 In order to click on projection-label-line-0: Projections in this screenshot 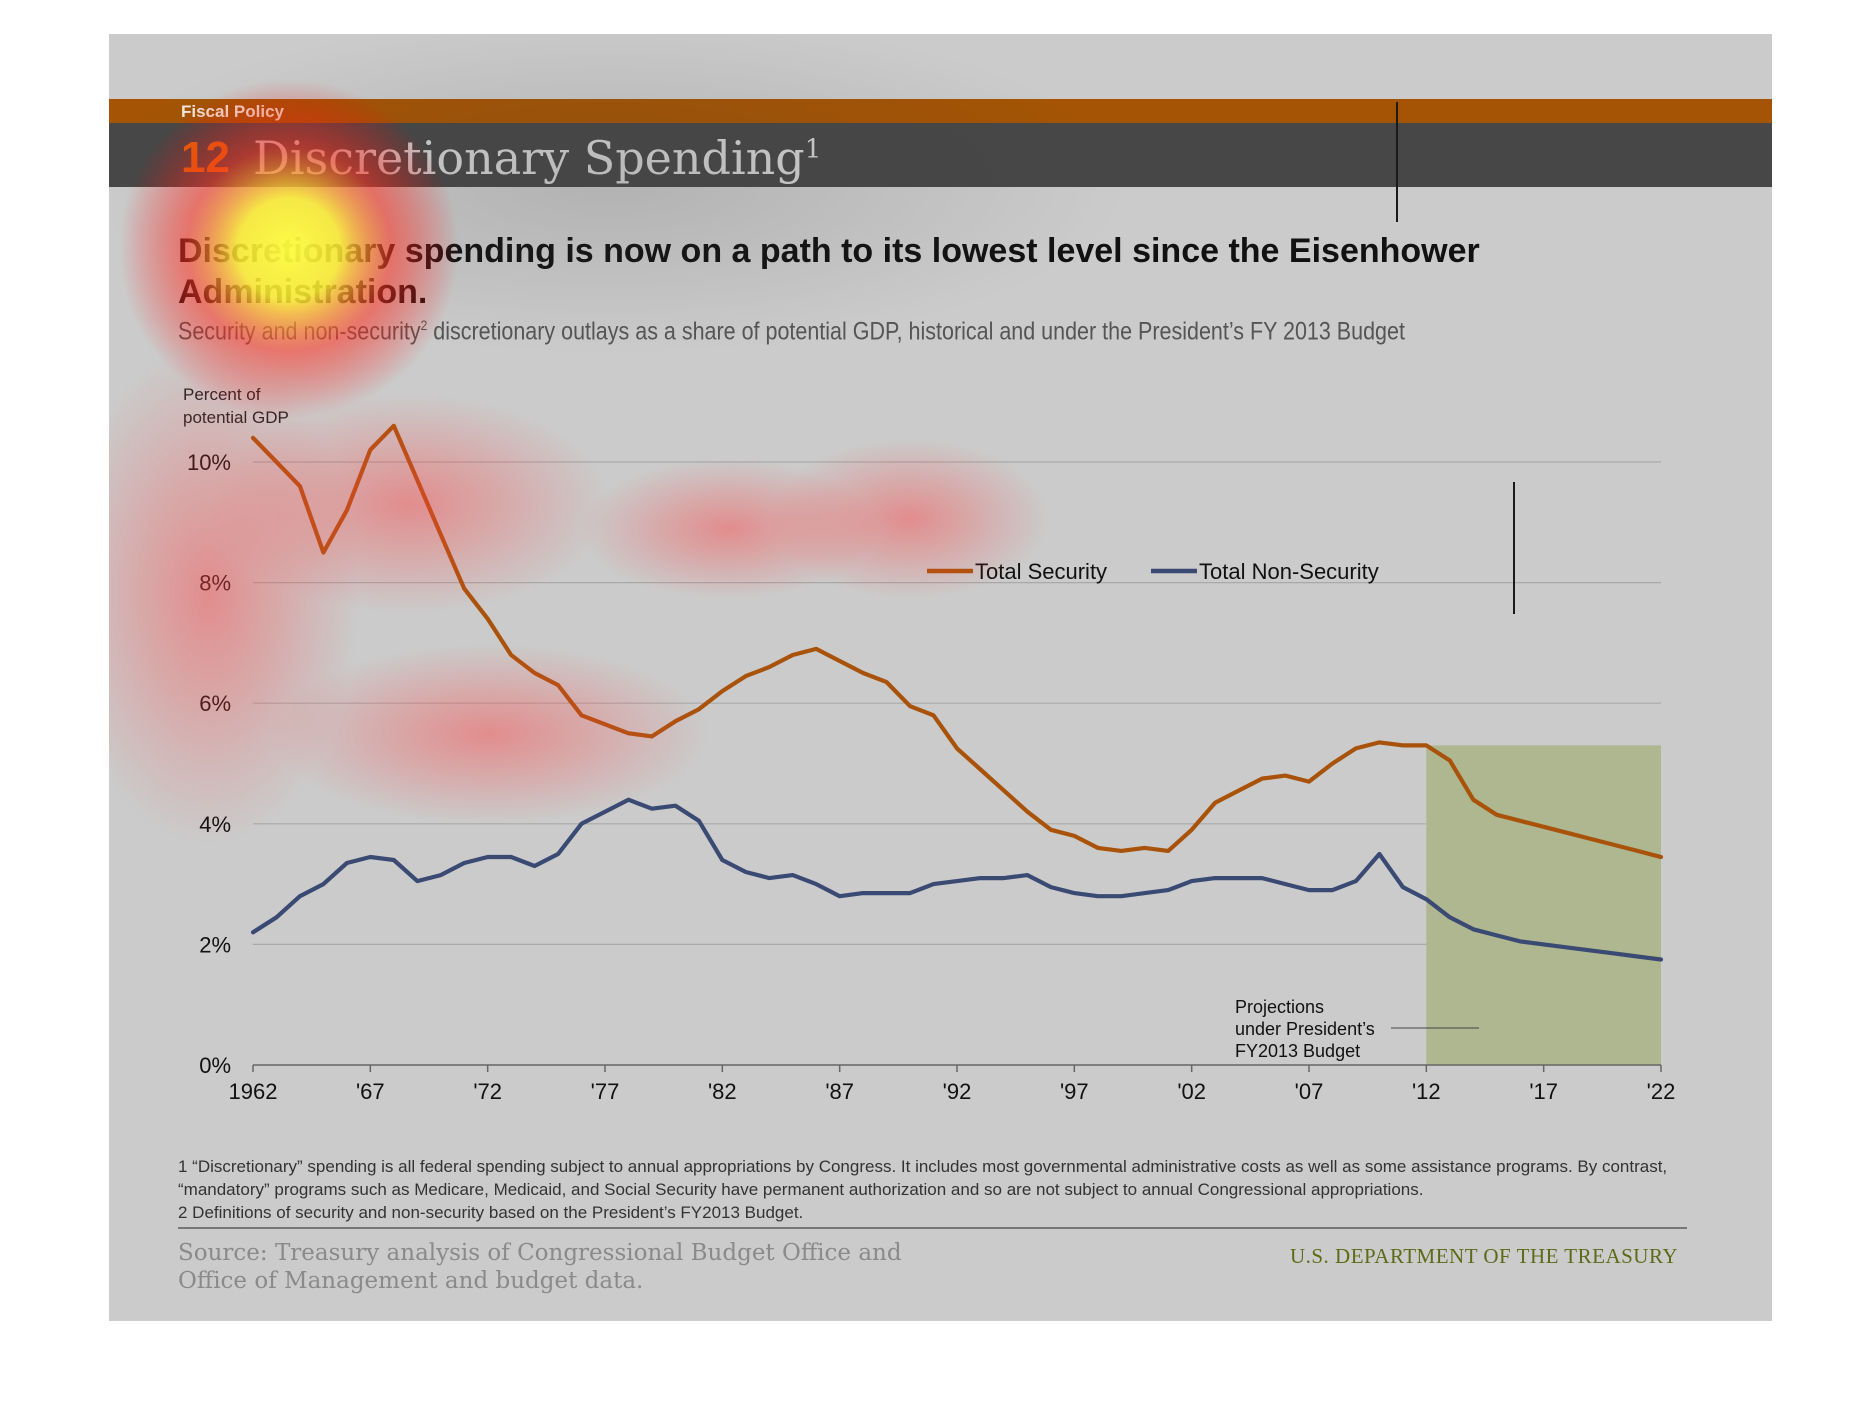, I will do `click(1279, 1007)`.